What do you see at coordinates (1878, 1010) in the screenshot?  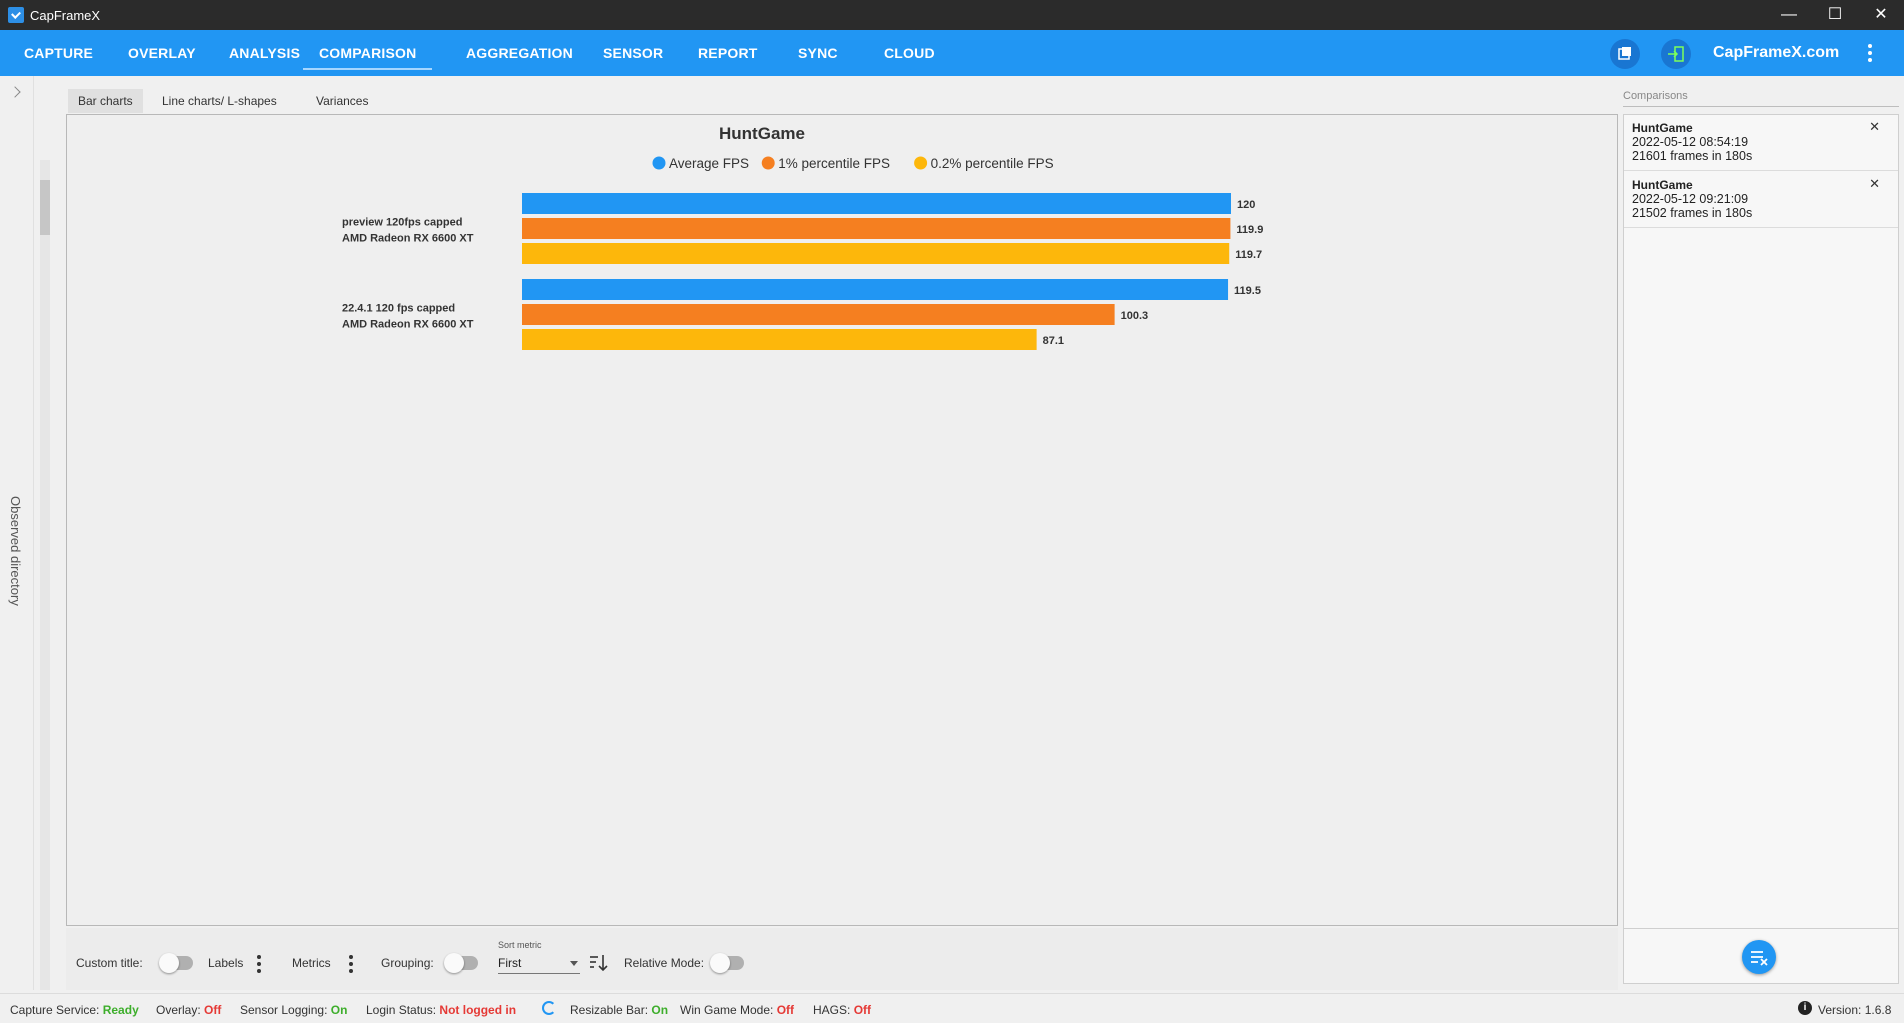 I see `version-value: 1.6.8` at bounding box center [1878, 1010].